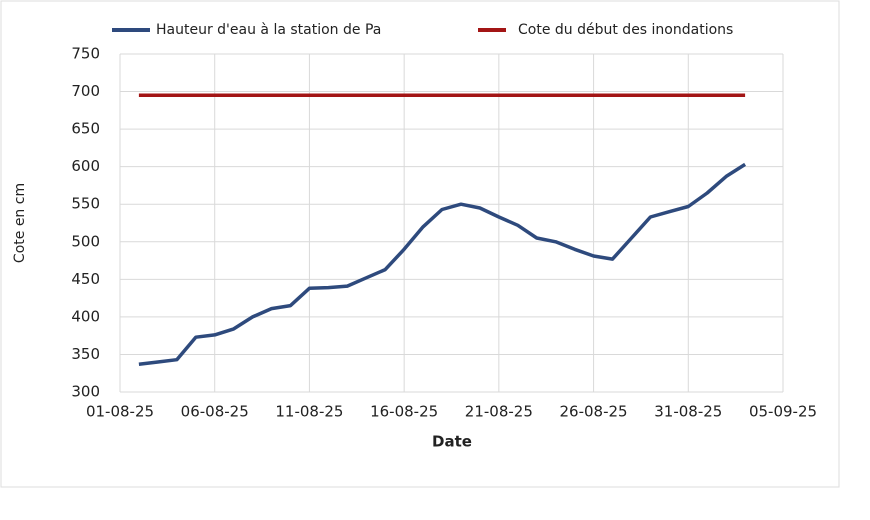 Image resolution: width=870 pixels, height=520 pixels. What do you see at coordinates (85, 279) in the screenshot?
I see `y-tick-label: 450` at bounding box center [85, 279].